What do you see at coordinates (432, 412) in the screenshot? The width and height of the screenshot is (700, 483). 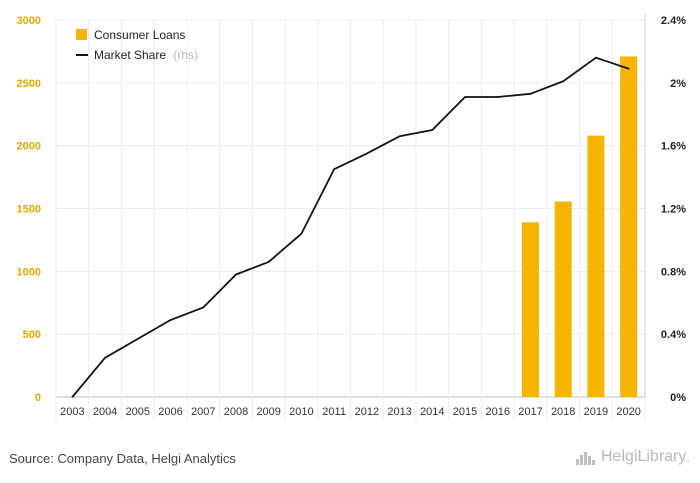 I see `x-tick-label-2014: 2014` at bounding box center [432, 412].